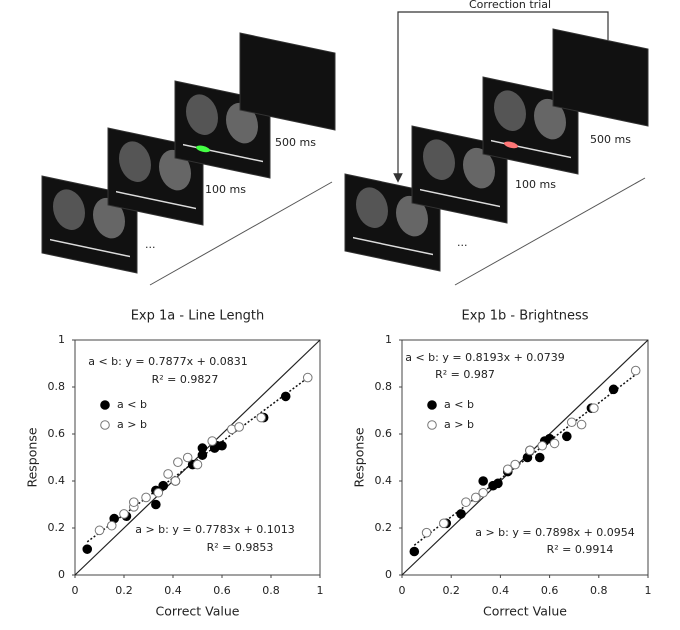  I want to click on fit-r2: R² = 0.9827, so click(185, 379).